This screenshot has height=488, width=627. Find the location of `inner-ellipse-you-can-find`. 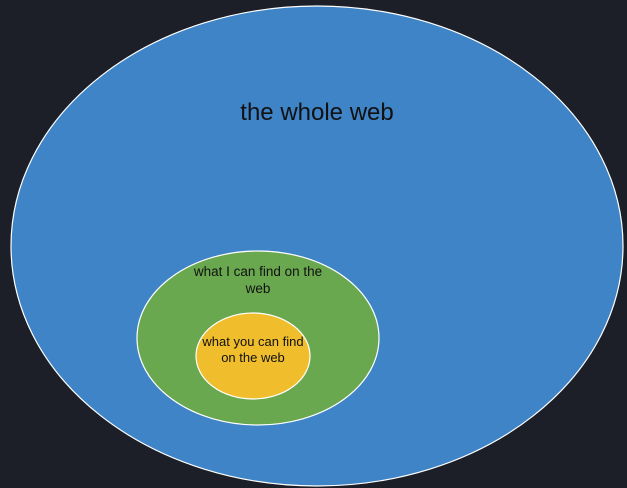

inner-ellipse-you-can-find is located at coordinates (253, 356).